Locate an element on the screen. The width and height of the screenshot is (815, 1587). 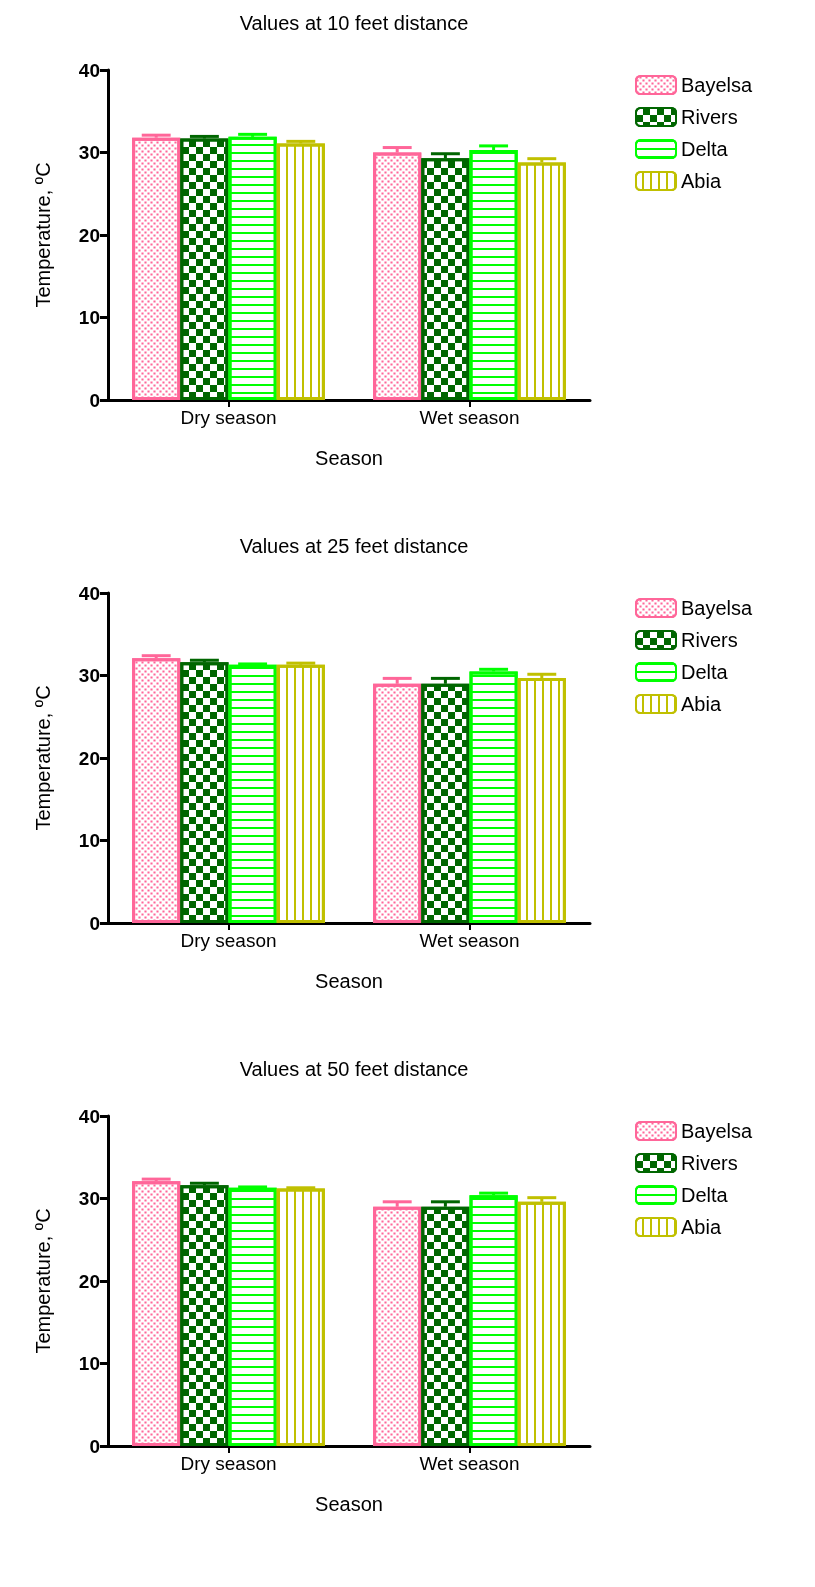
chart-title: Values at 25 feet distance is located at coordinates (354, 546).